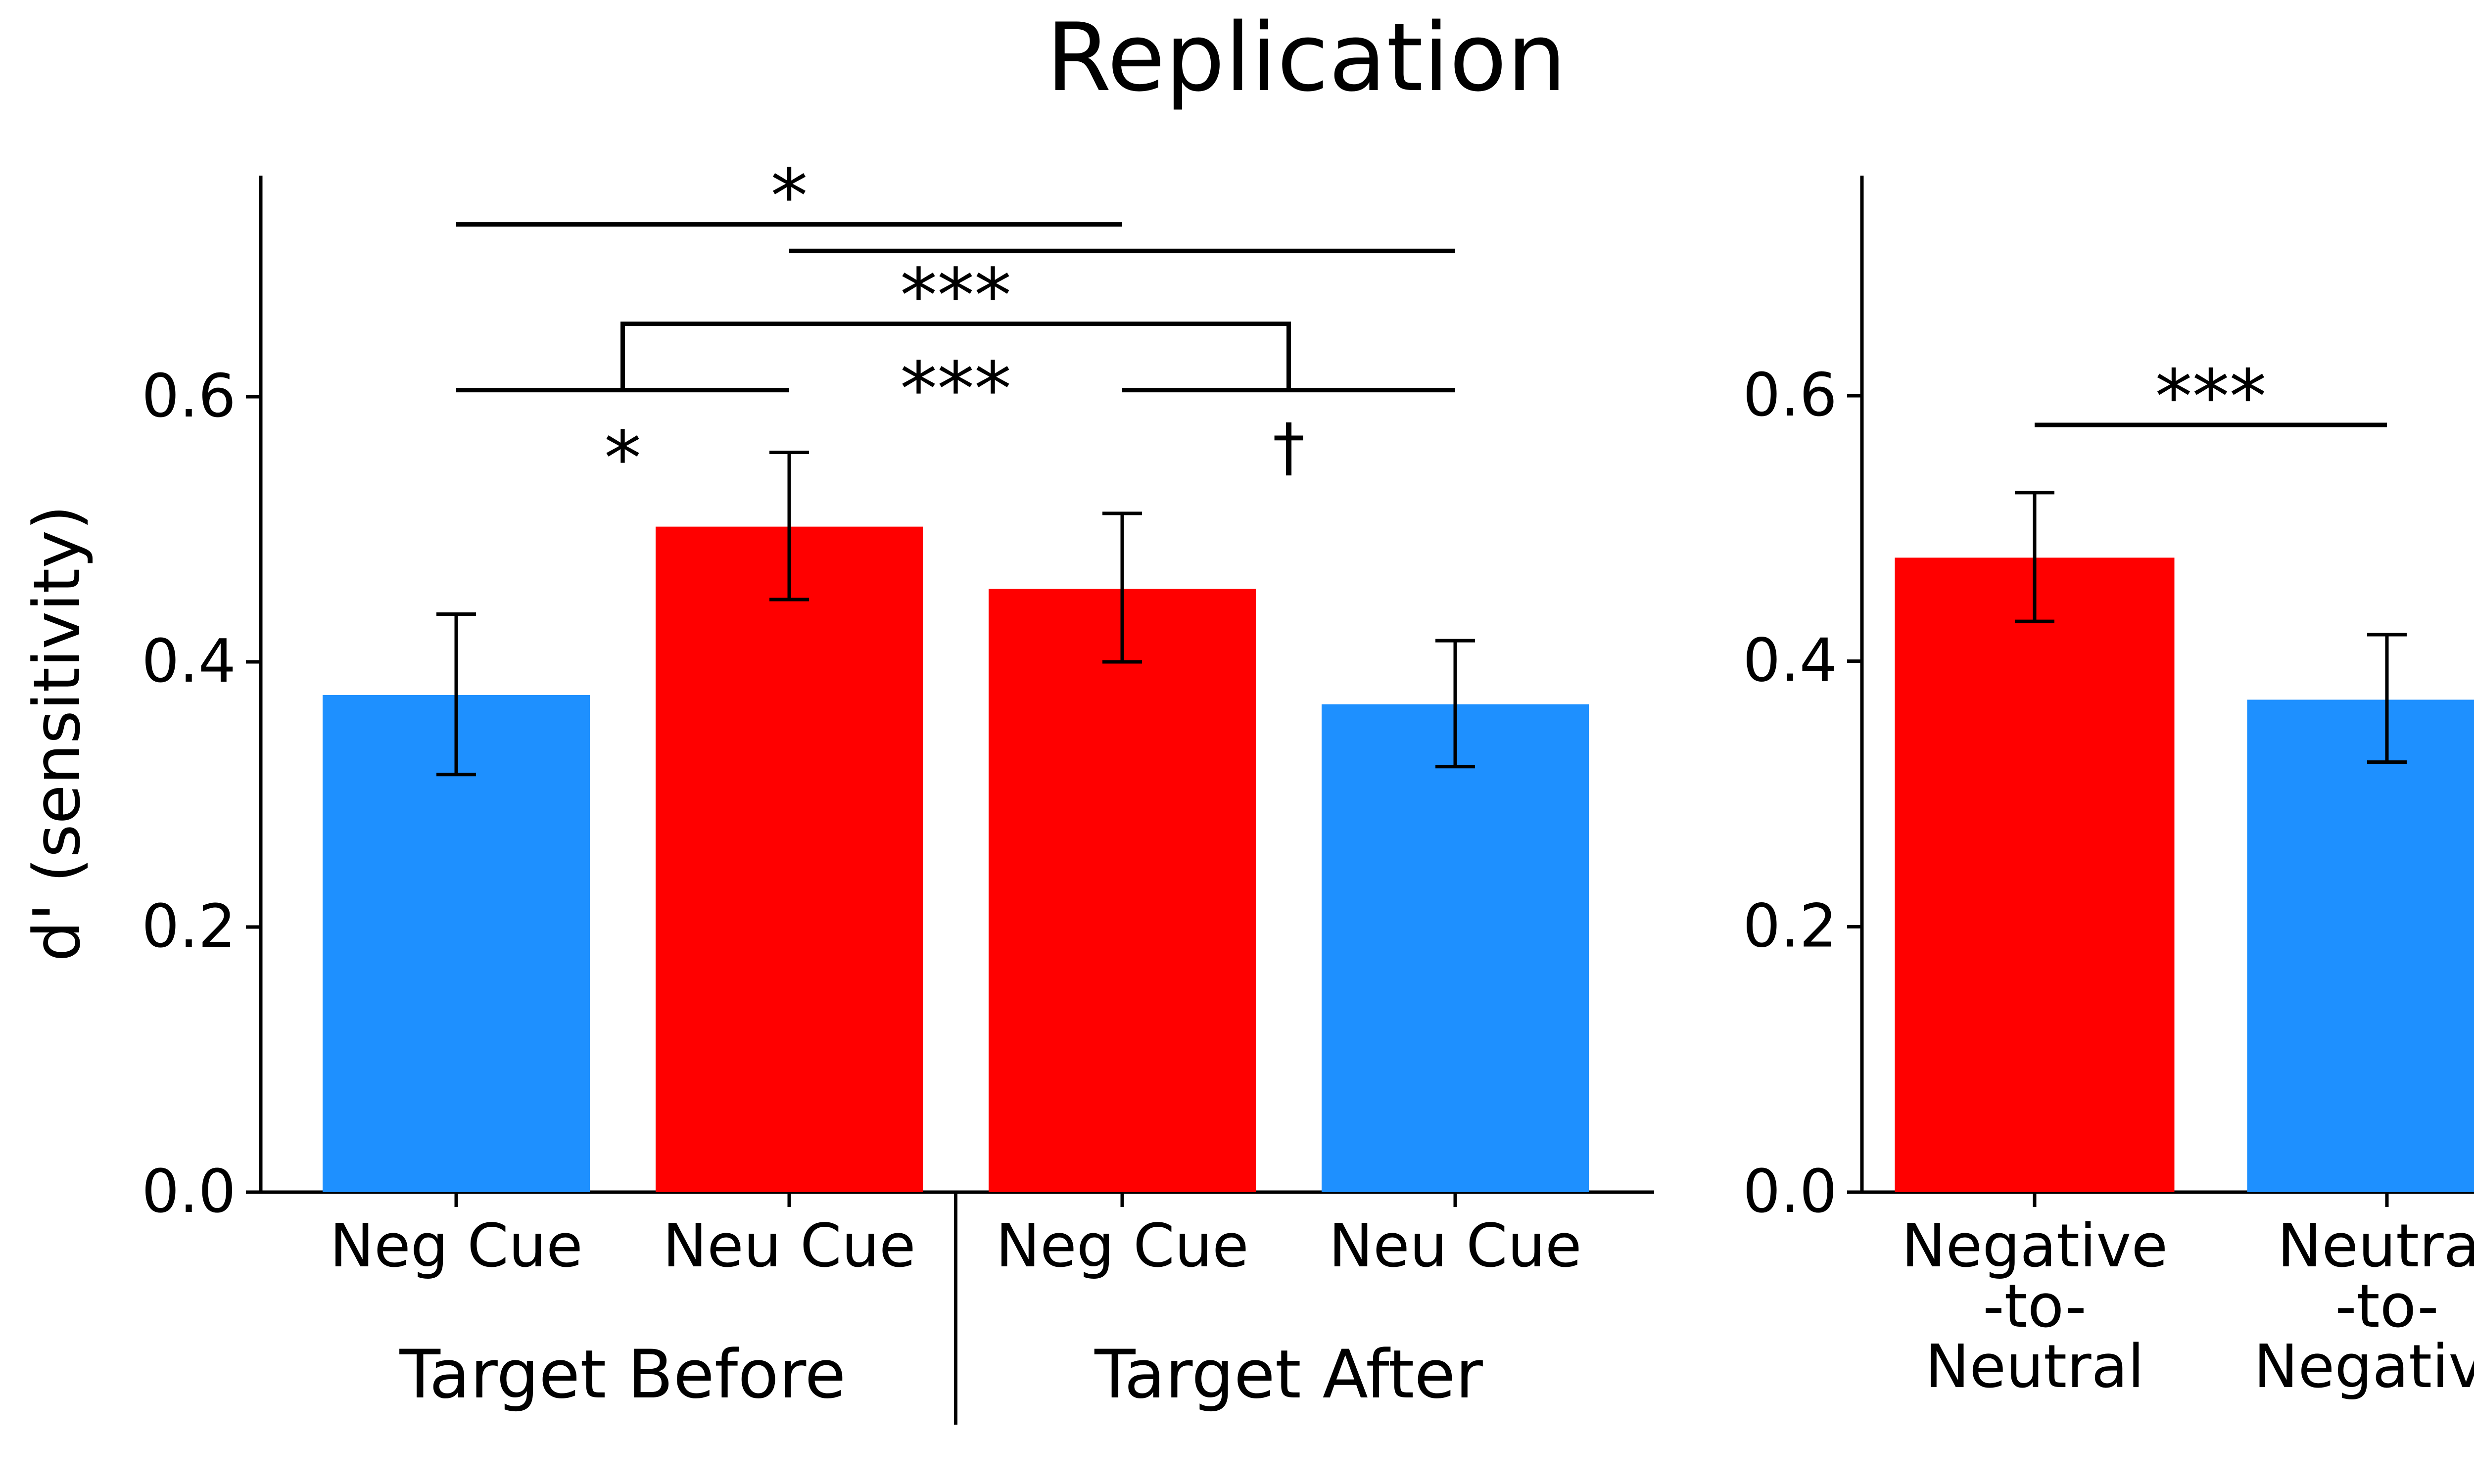 This screenshot has height=1484, width=2474. I want to click on group-label-target-before: Target Before, so click(623, 1374).